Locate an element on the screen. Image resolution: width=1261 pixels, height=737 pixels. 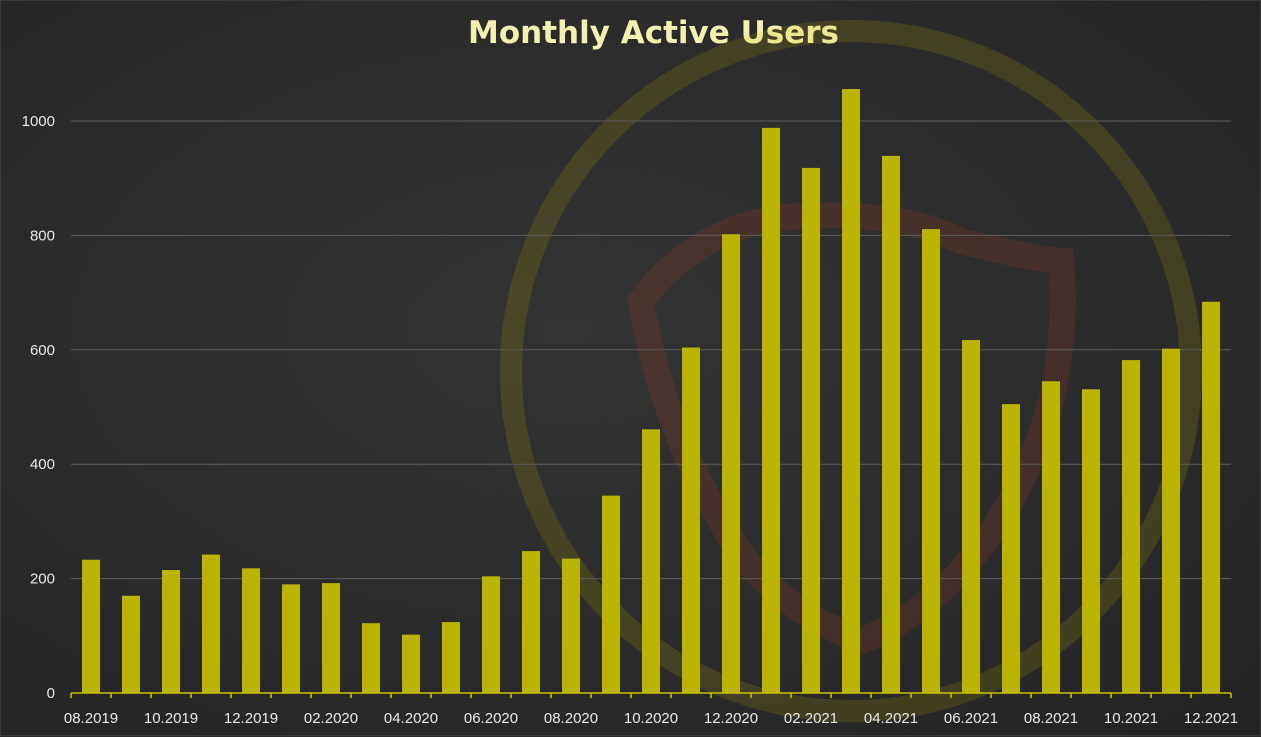
bar-03.2020 is located at coordinates (371, 658).